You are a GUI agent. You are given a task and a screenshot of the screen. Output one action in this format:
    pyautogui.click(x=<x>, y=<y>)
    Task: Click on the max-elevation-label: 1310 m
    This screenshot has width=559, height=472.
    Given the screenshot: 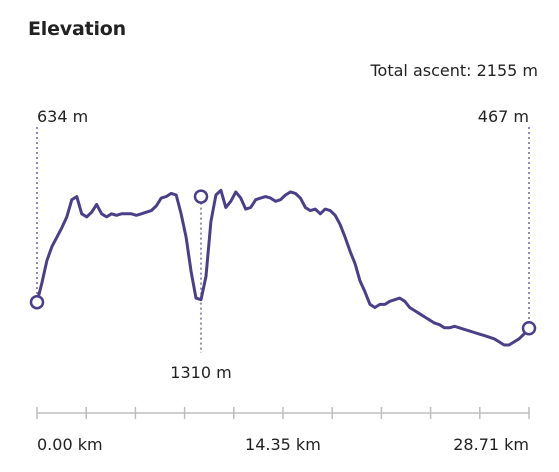 What is the action you would take?
    pyautogui.click(x=200, y=372)
    